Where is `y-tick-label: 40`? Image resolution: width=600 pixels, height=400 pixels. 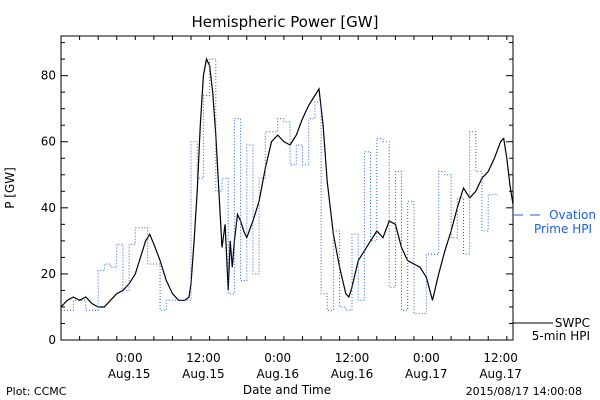 y-tick-label: 40 is located at coordinates (48, 208).